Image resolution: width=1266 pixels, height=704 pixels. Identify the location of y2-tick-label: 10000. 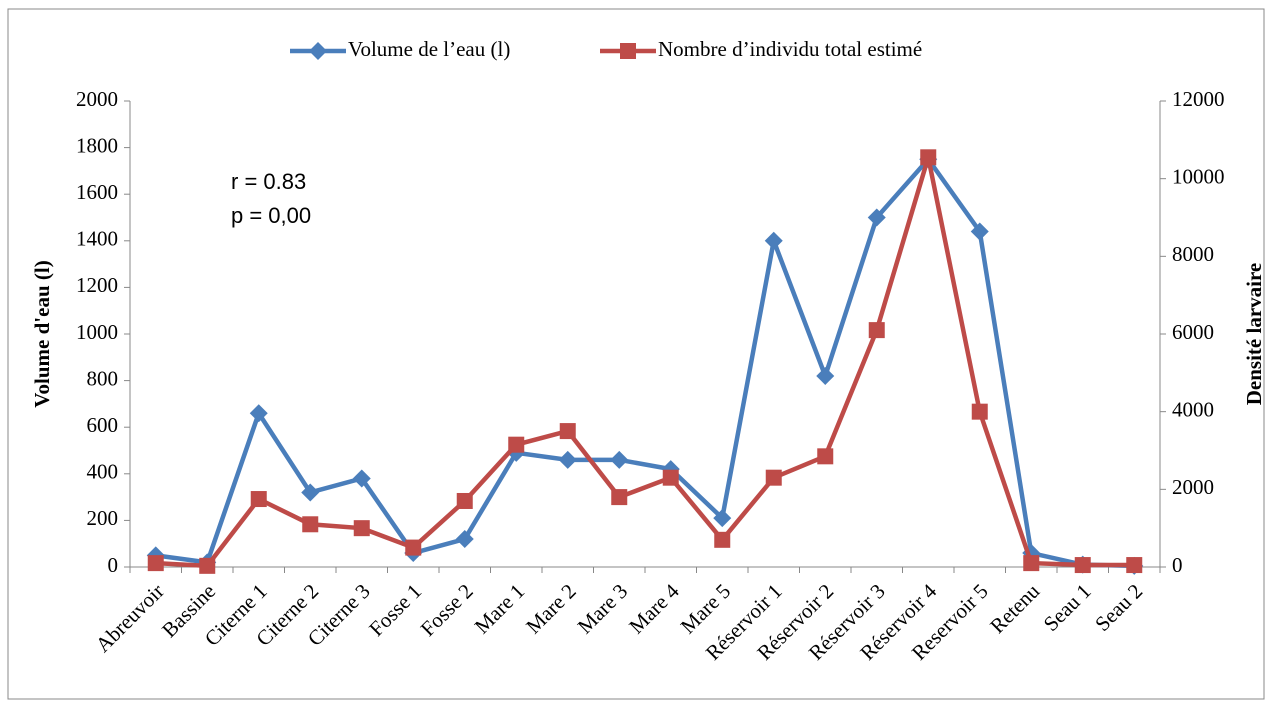
(1198, 176).